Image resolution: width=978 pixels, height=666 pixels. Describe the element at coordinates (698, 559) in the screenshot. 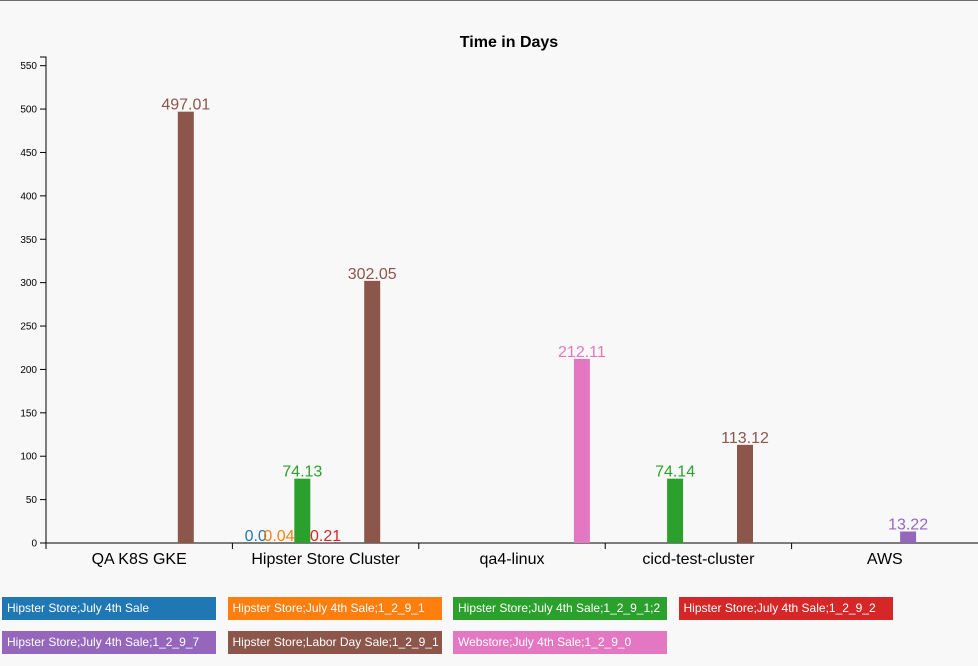

I see `x-tick-label: cicd-test-cluster` at that location.